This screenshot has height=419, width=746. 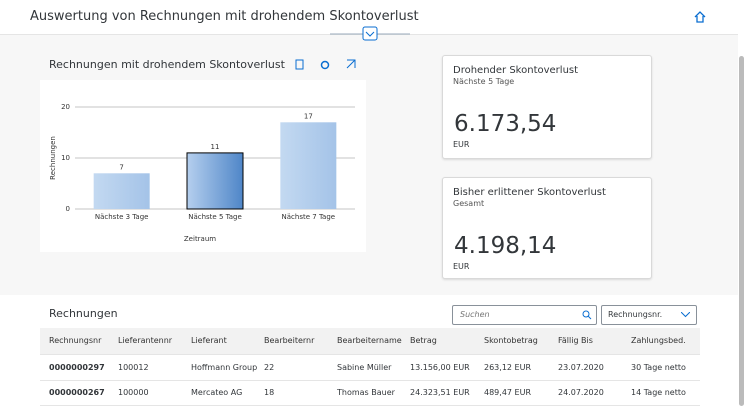 What do you see at coordinates (508, 392) in the screenshot?
I see `table-cell: 489,47 EUR` at bounding box center [508, 392].